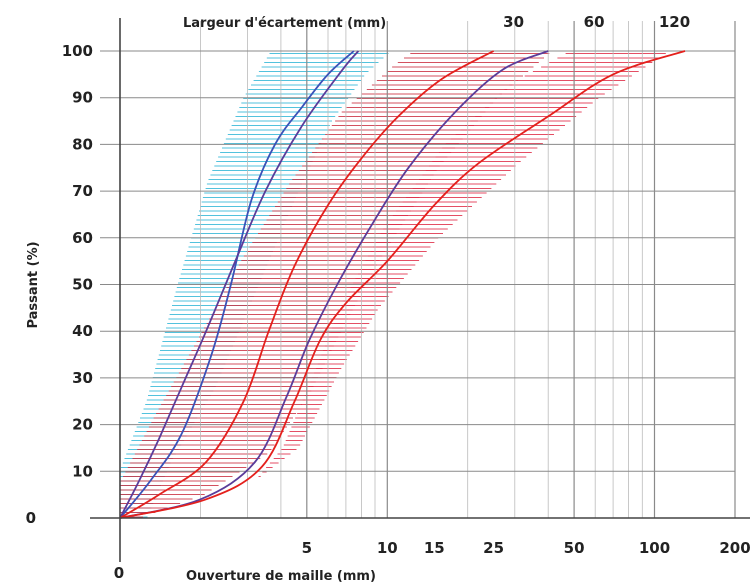 Image resolution: width=750 pixels, height=585 pixels. What do you see at coordinates (31, 518) in the screenshot?
I see `y-tick-label: 0` at bounding box center [31, 518].